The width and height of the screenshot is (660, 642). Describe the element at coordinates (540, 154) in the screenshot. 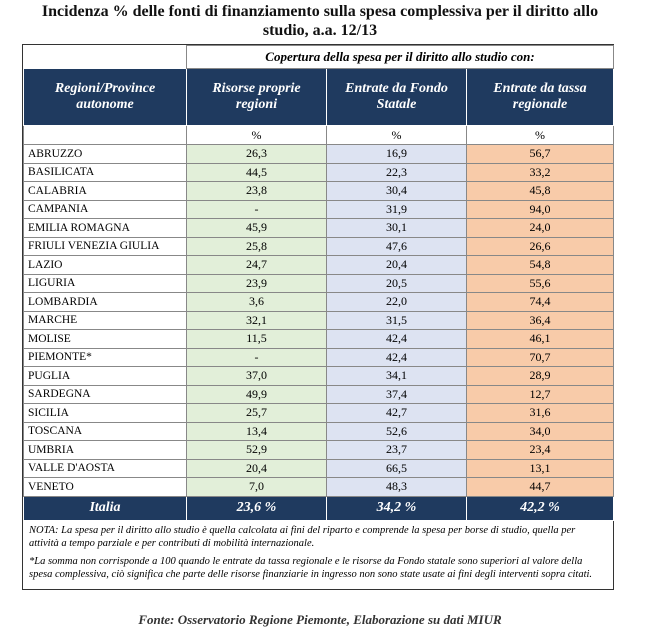

I see `value-cell: 56,7` at that location.